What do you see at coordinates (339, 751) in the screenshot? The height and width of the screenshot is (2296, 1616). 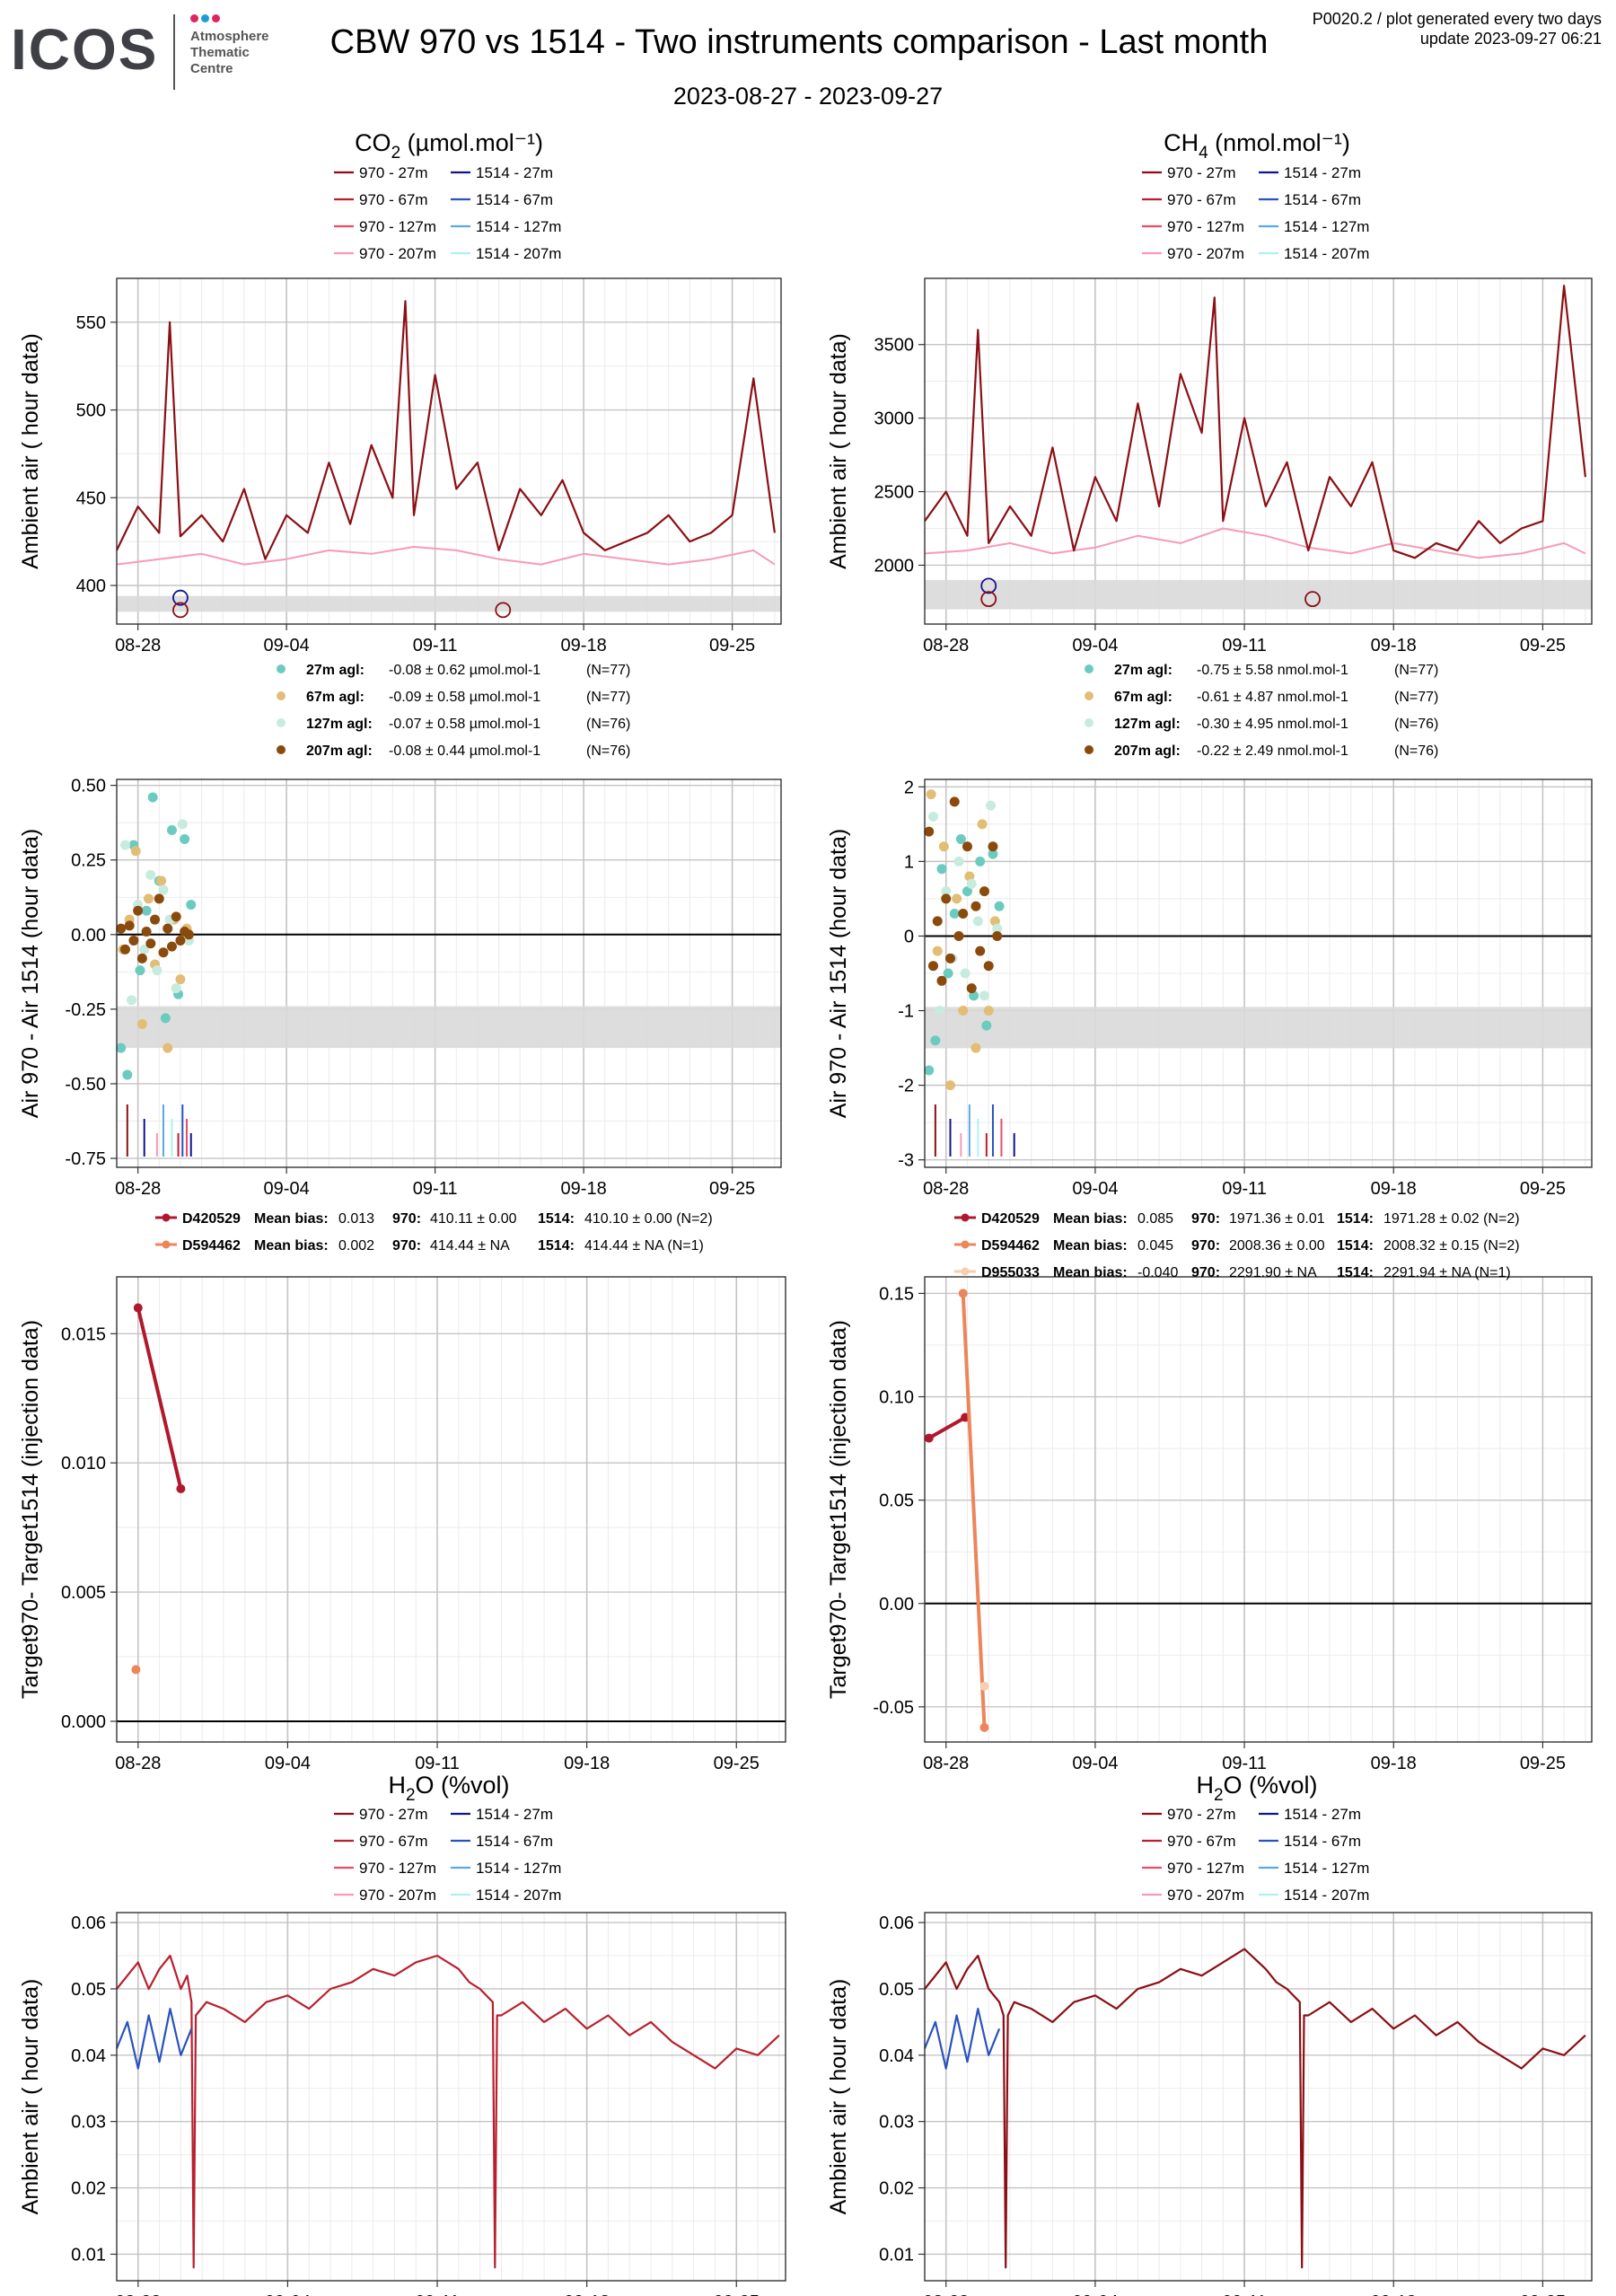 I see `legend-height: 207m agl:` at bounding box center [339, 751].